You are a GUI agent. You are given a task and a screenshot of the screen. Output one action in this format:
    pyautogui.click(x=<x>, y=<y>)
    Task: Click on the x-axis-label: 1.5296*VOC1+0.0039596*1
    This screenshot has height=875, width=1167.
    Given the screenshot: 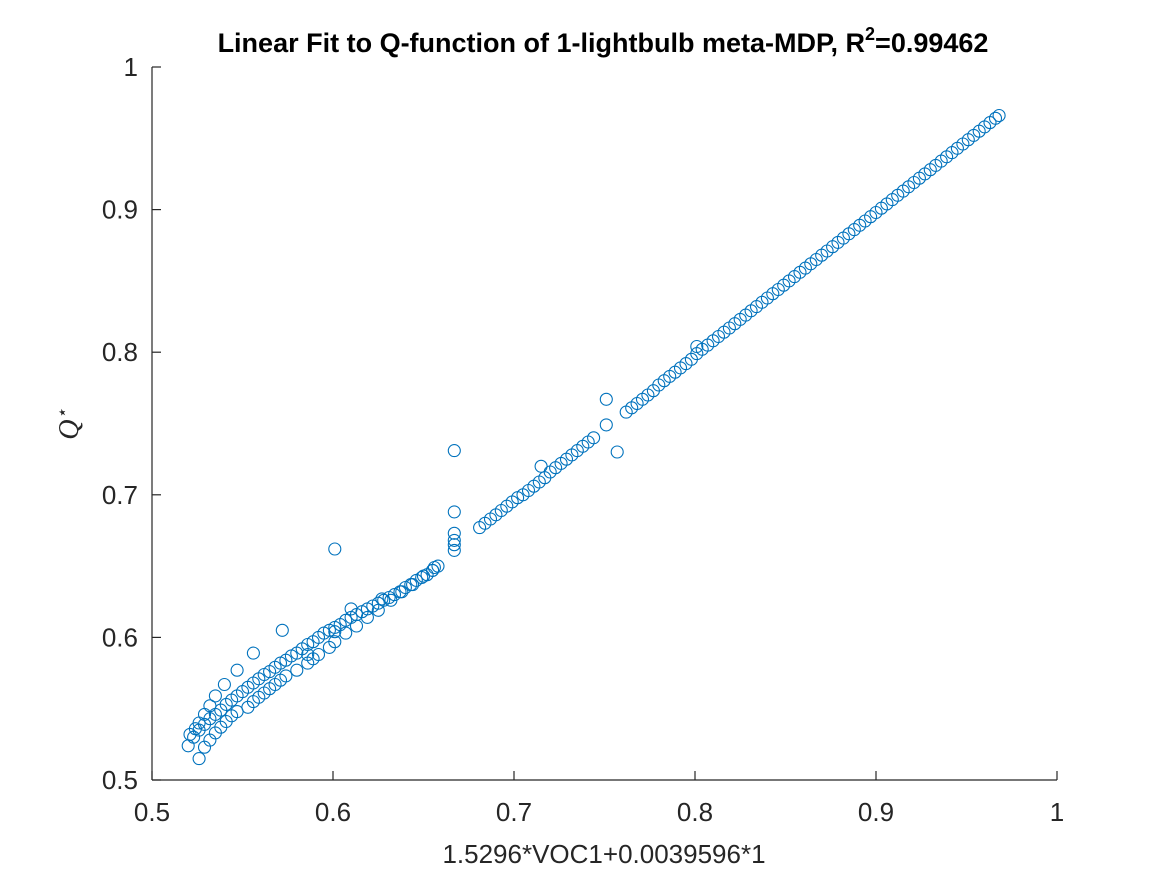 What is the action you would take?
    pyautogui.click(x=603, y=854)
    